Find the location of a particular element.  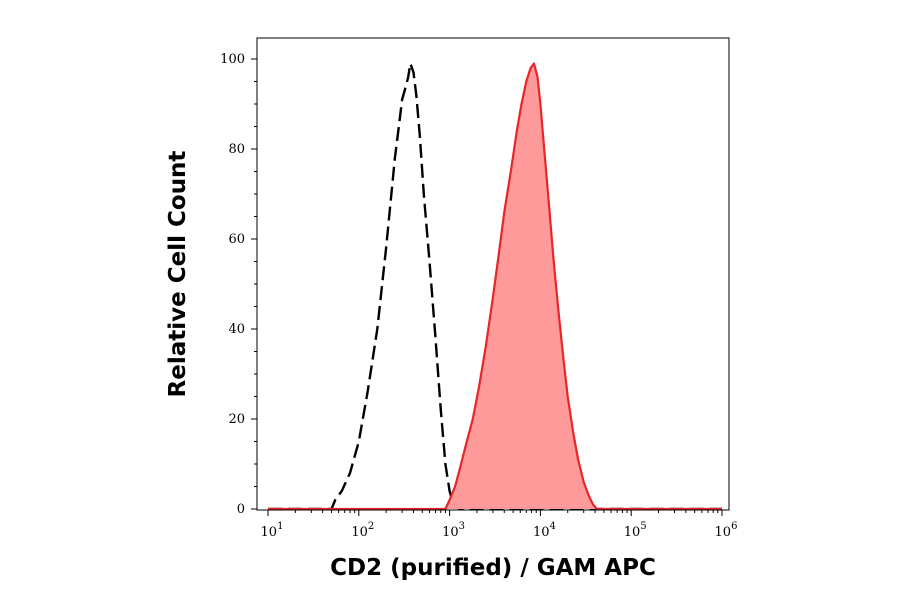

x-tick-label-1: 10² is located at coordinates (362, 530).